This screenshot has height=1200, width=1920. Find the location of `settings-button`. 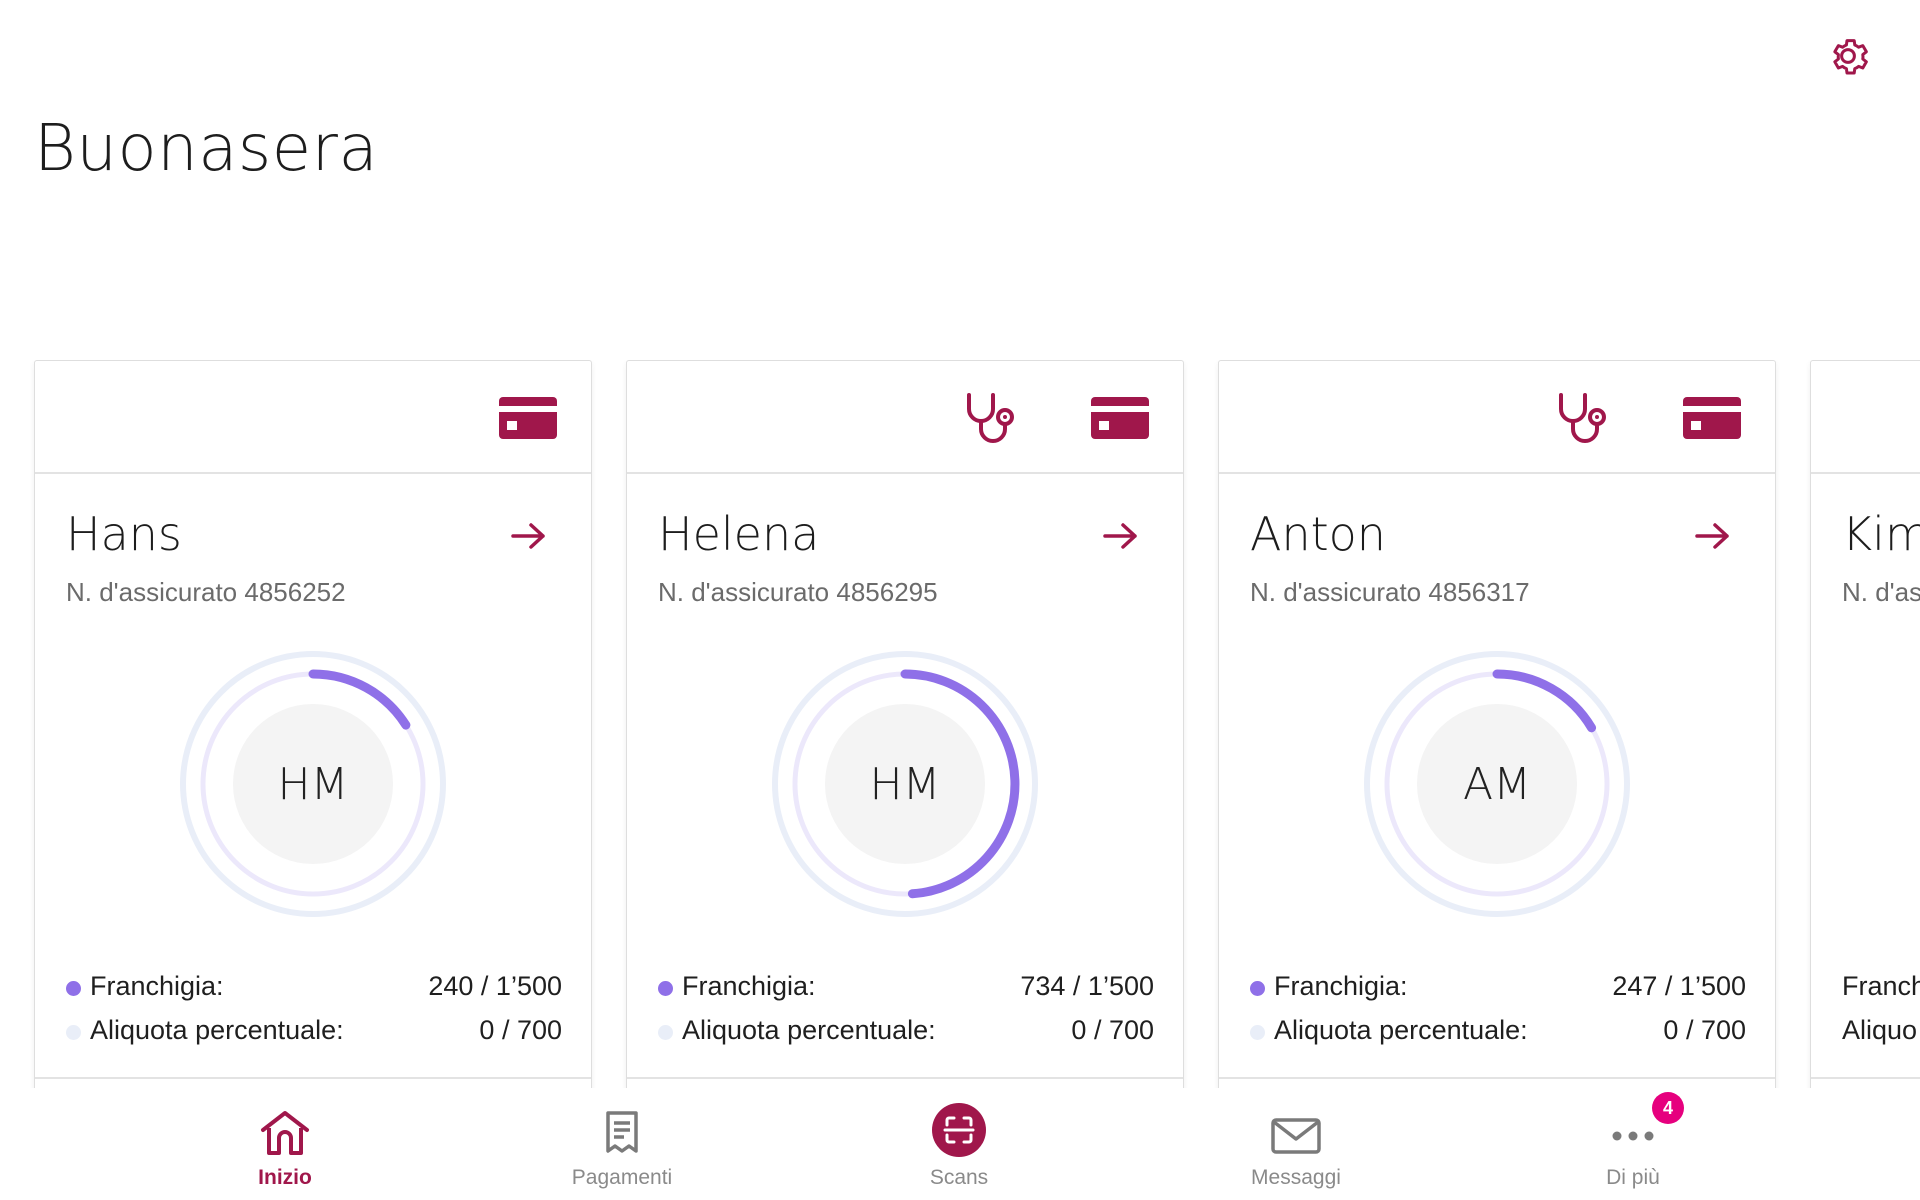

settings-button is located at coordinates (1848, 56).